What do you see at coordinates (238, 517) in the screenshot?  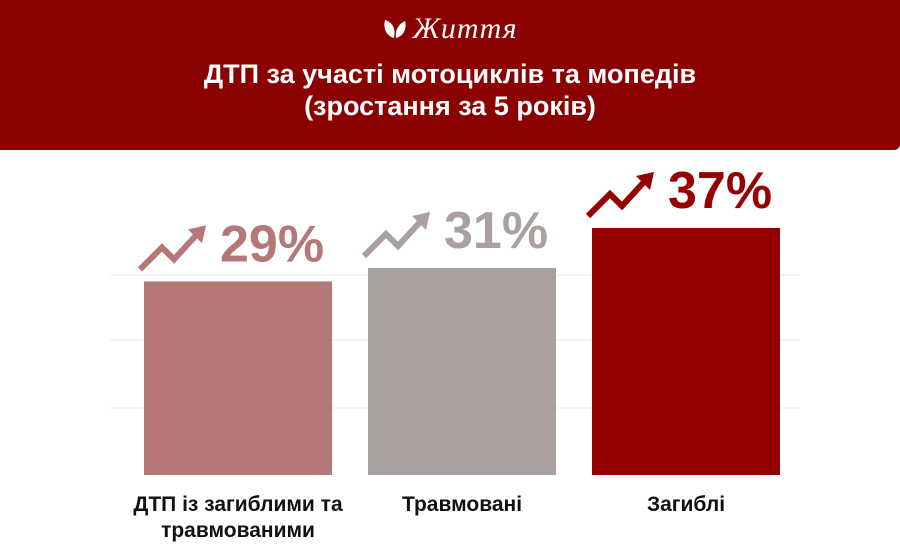 I see `category-label: ДТП із загиблими та травмованими` at bounding box center [238, 517].